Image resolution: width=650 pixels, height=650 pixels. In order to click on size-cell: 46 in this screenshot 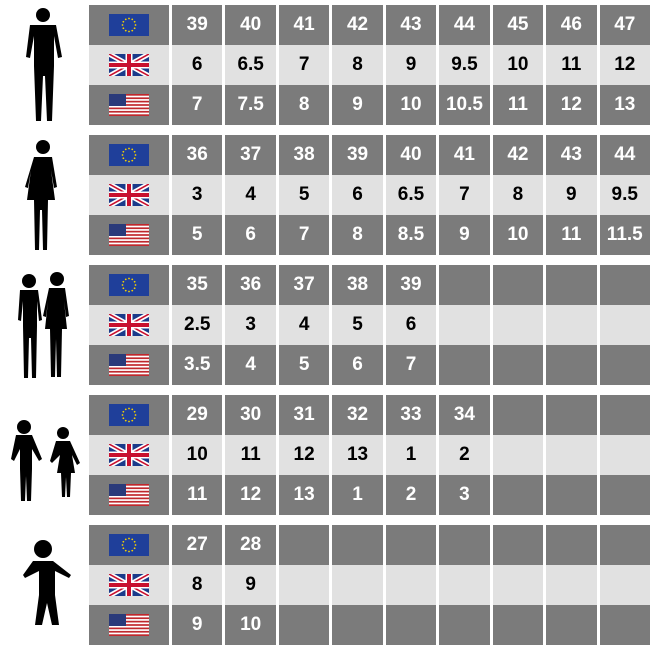, I will do `click(571, 25)`.